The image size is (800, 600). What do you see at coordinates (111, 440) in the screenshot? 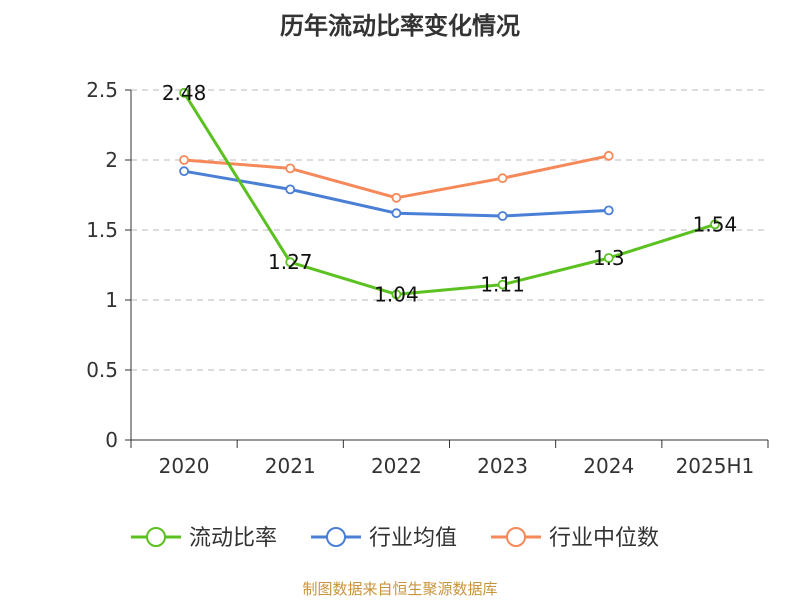
I see `y-tick-label: 0` at bounding box center [111, 440].